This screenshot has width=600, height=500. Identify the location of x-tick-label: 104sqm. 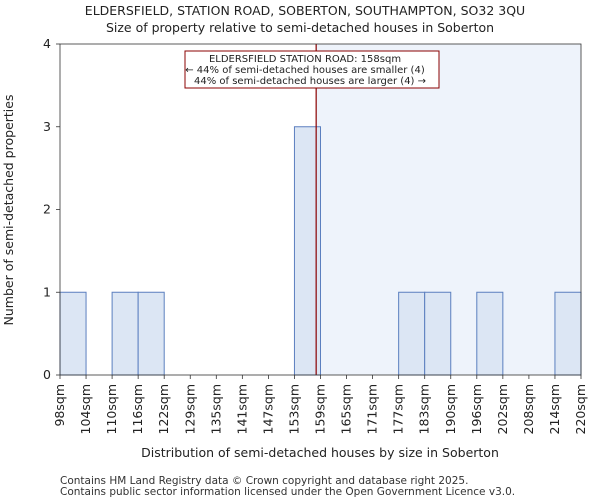
(85, 409).